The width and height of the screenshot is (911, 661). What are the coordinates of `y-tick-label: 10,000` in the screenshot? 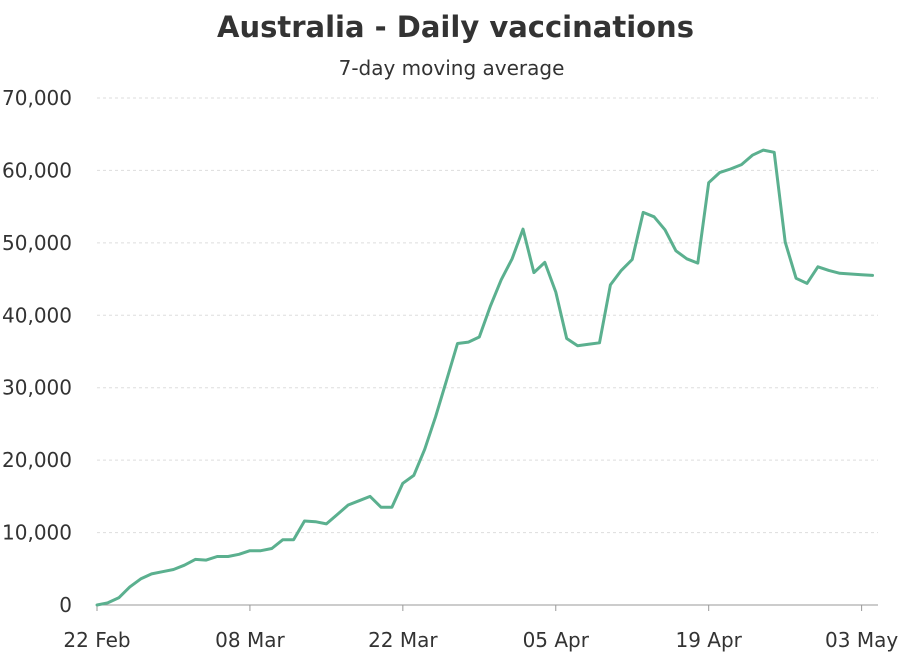 It's located at (37, 533).